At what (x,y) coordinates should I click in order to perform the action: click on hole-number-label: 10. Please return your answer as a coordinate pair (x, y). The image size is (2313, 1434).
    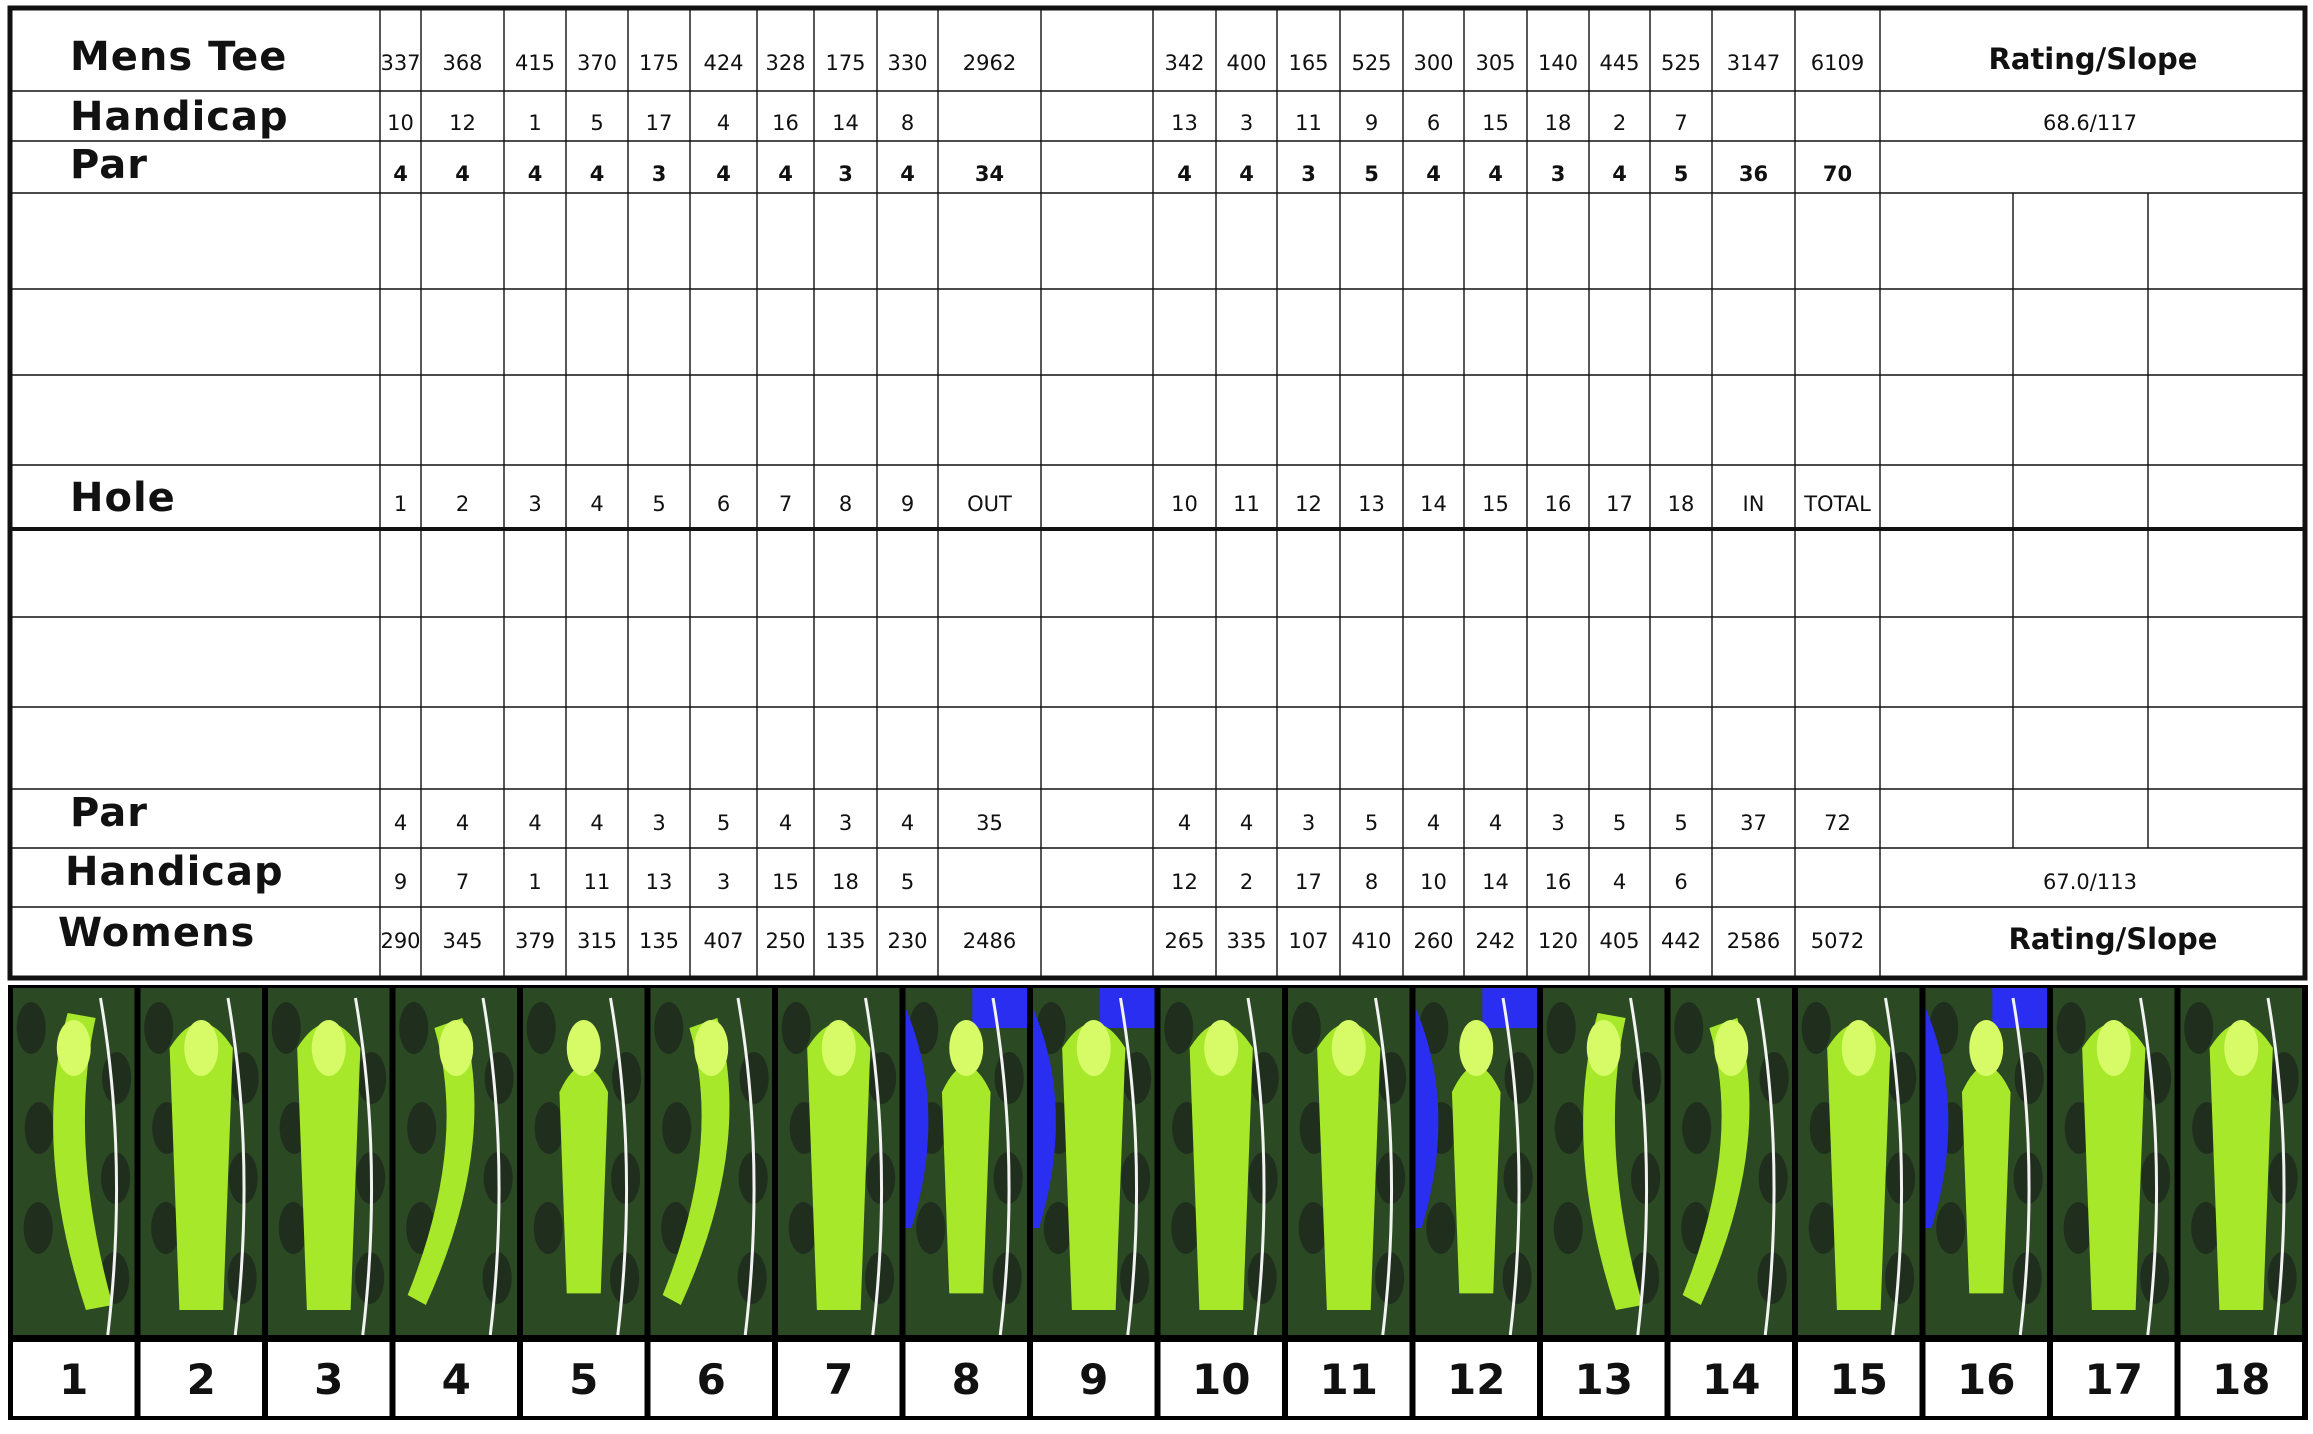
    Looking at the image, I should click on (1221, 1379).